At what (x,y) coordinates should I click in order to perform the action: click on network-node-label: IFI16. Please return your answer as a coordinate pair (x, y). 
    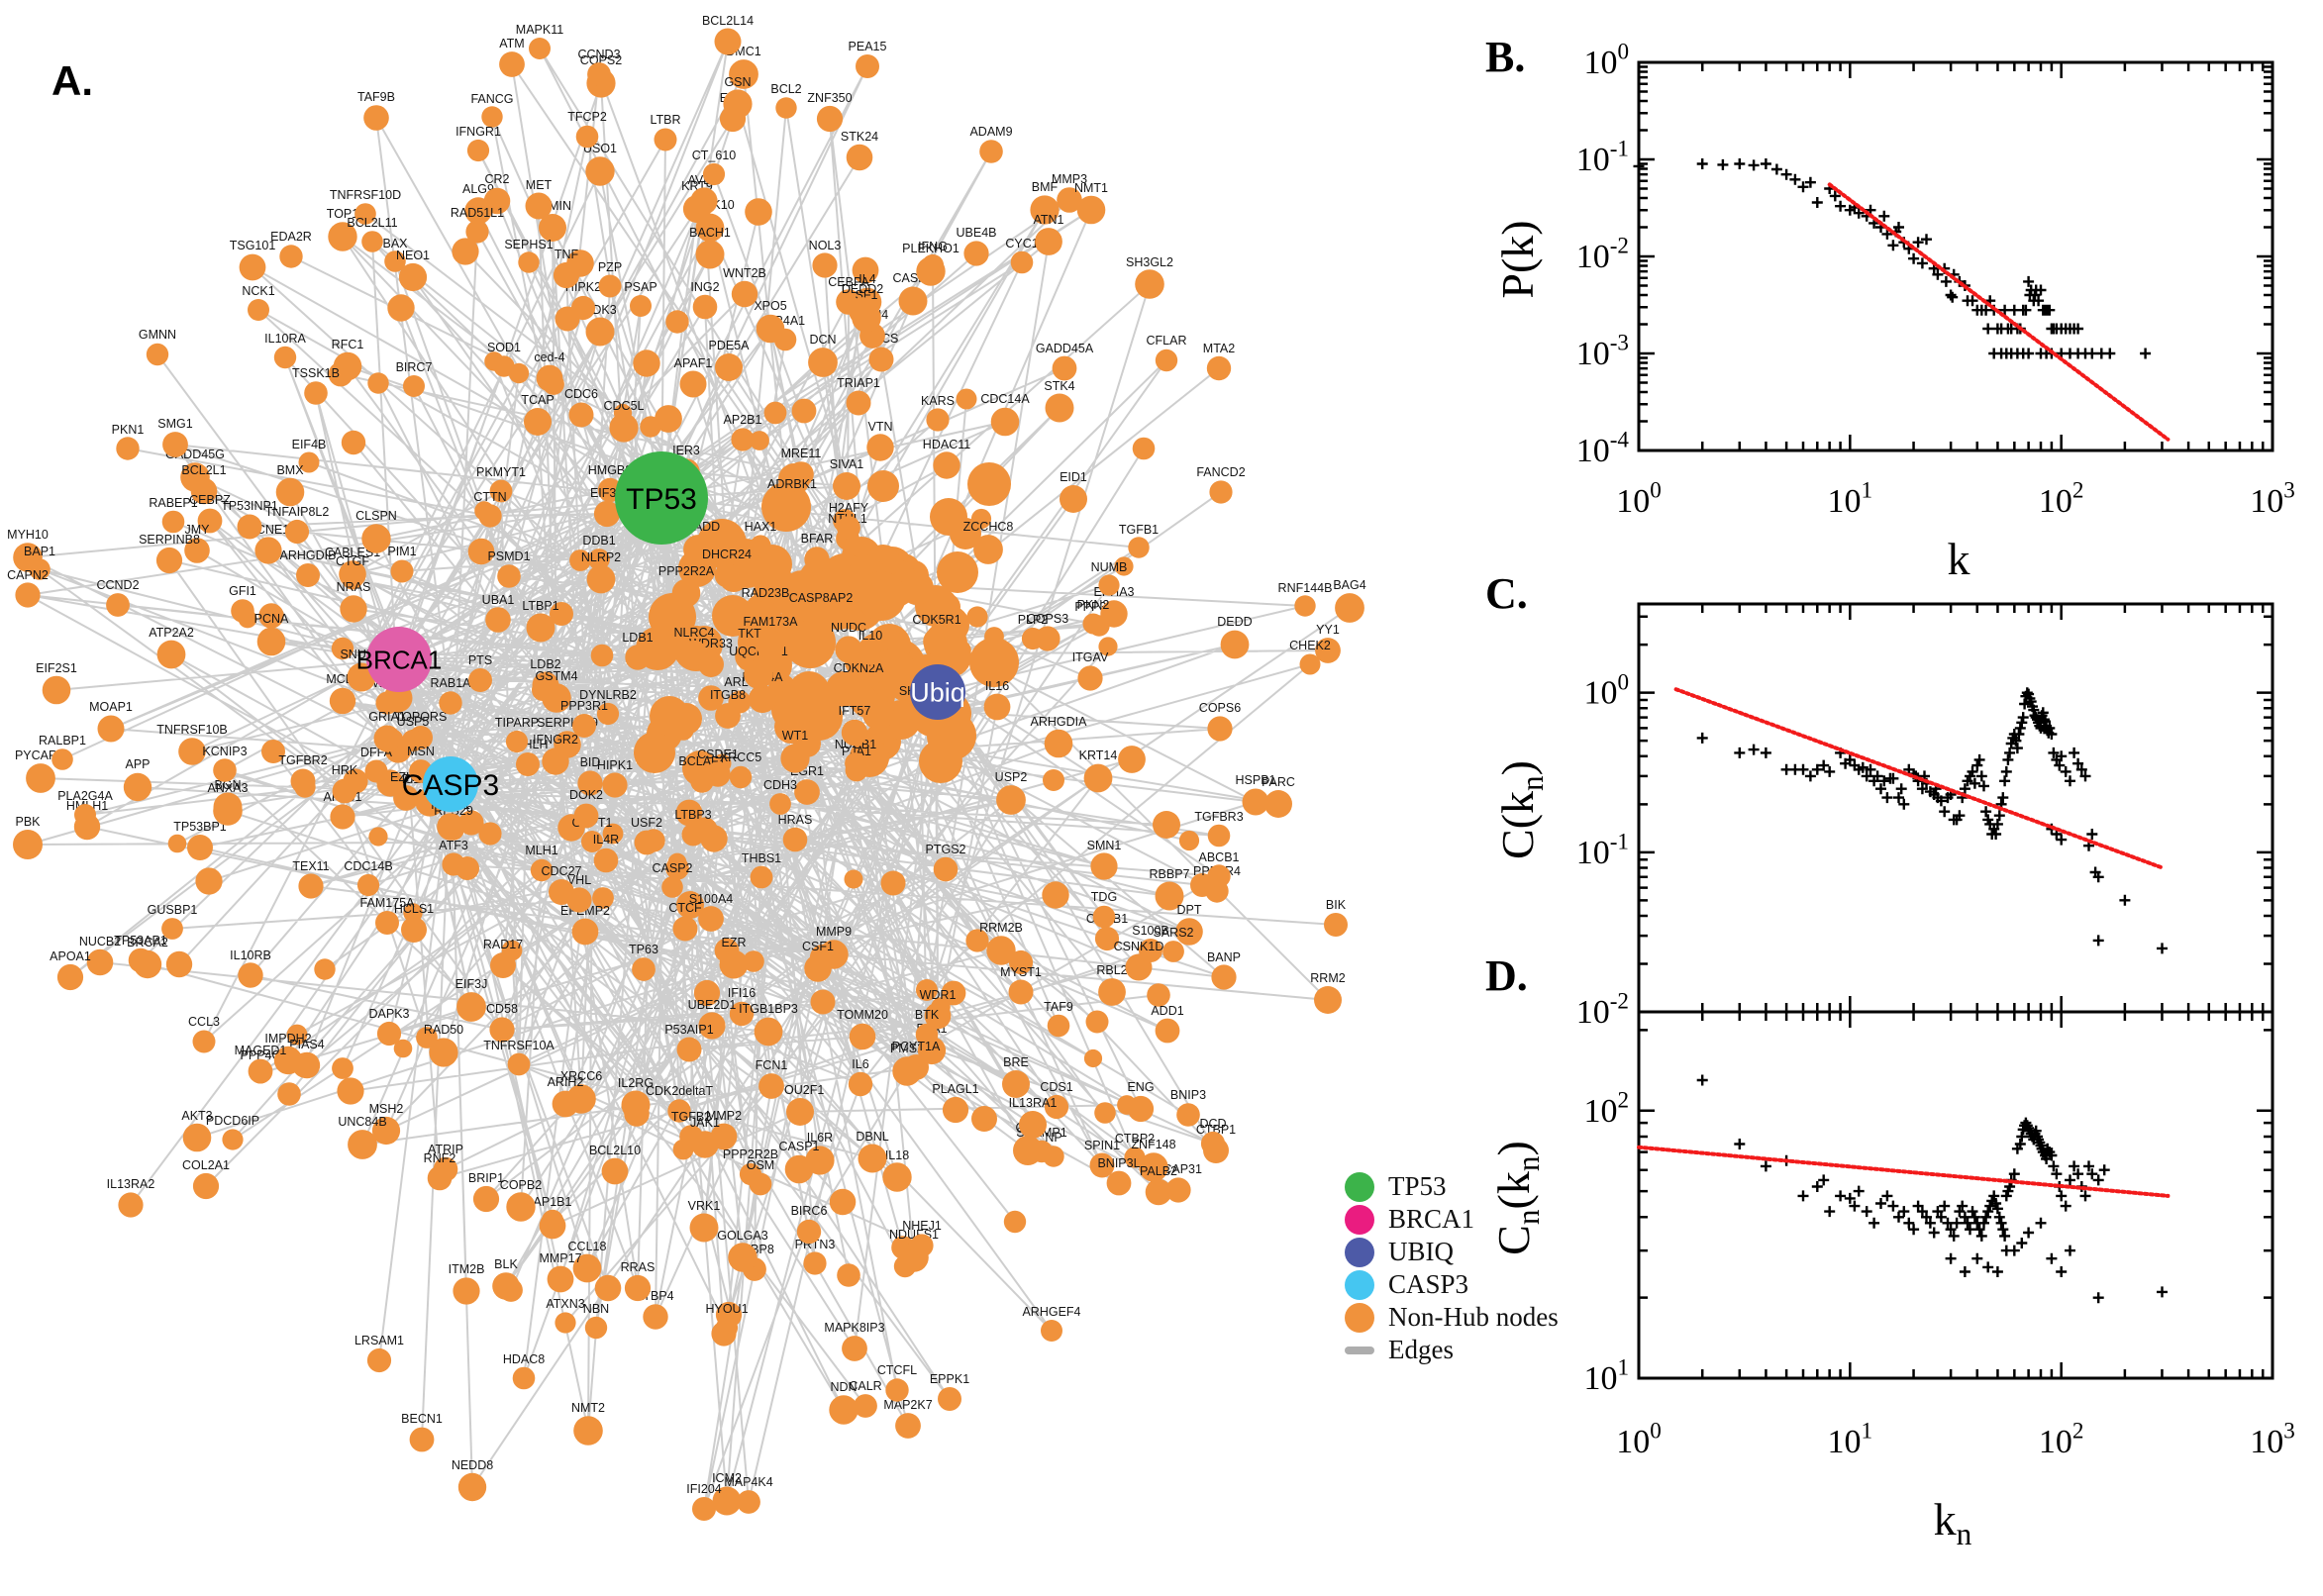
    Looking at the image, I should click on (742, 993).